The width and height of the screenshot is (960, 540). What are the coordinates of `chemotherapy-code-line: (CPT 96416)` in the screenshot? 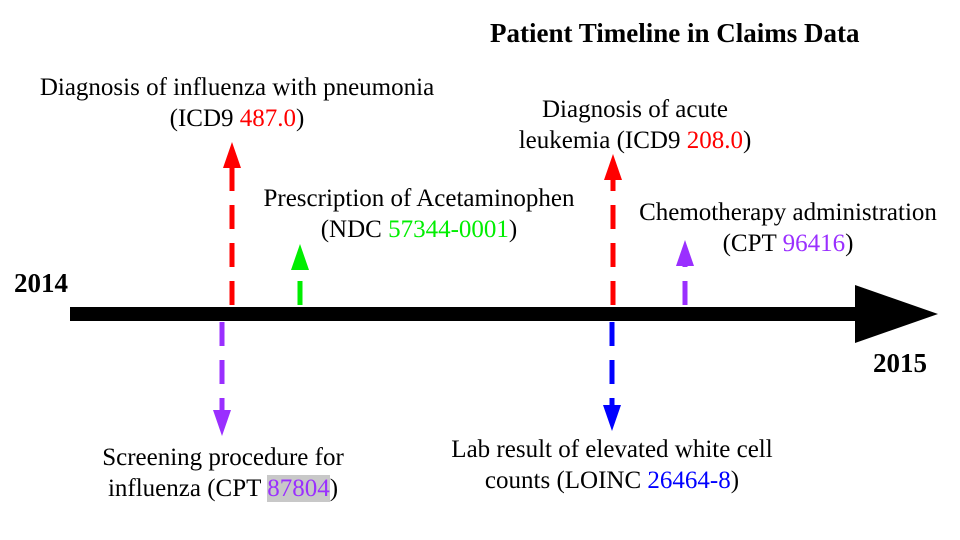 It's located at (788, 243).